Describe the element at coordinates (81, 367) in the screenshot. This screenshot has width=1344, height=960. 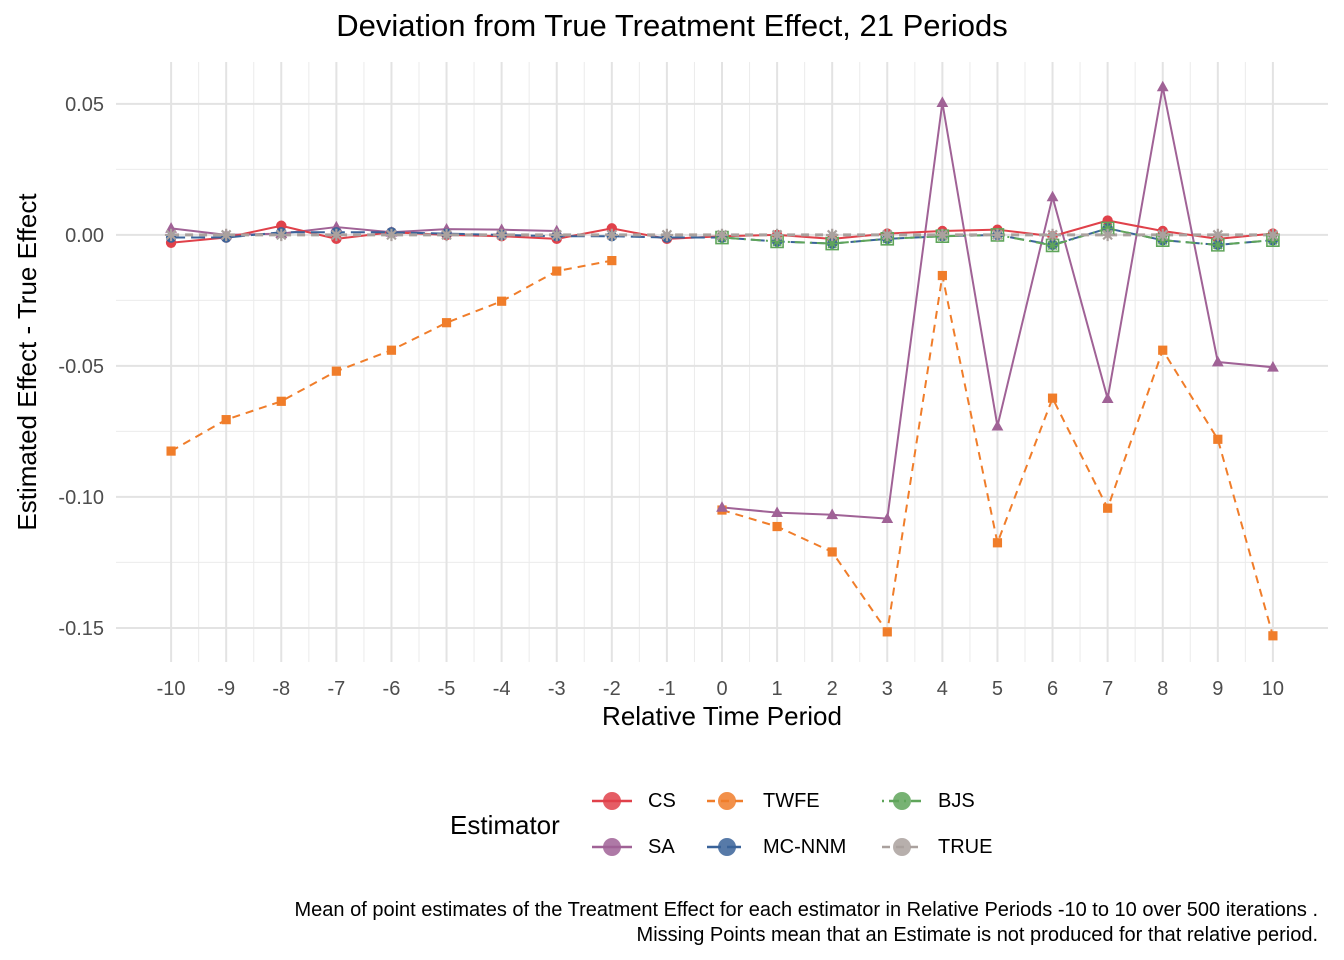
I see `y-tick-label: -0.05` at that location.